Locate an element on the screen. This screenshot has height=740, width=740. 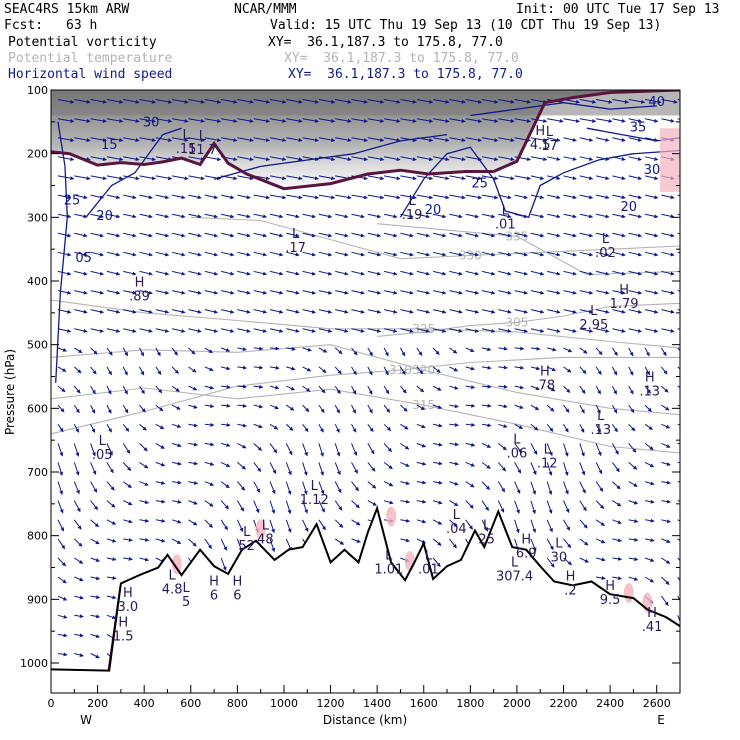
field-wind-xy: XY= 36.1,187.3 to 175.8, 77.0 is located at coordinates (405, 74).